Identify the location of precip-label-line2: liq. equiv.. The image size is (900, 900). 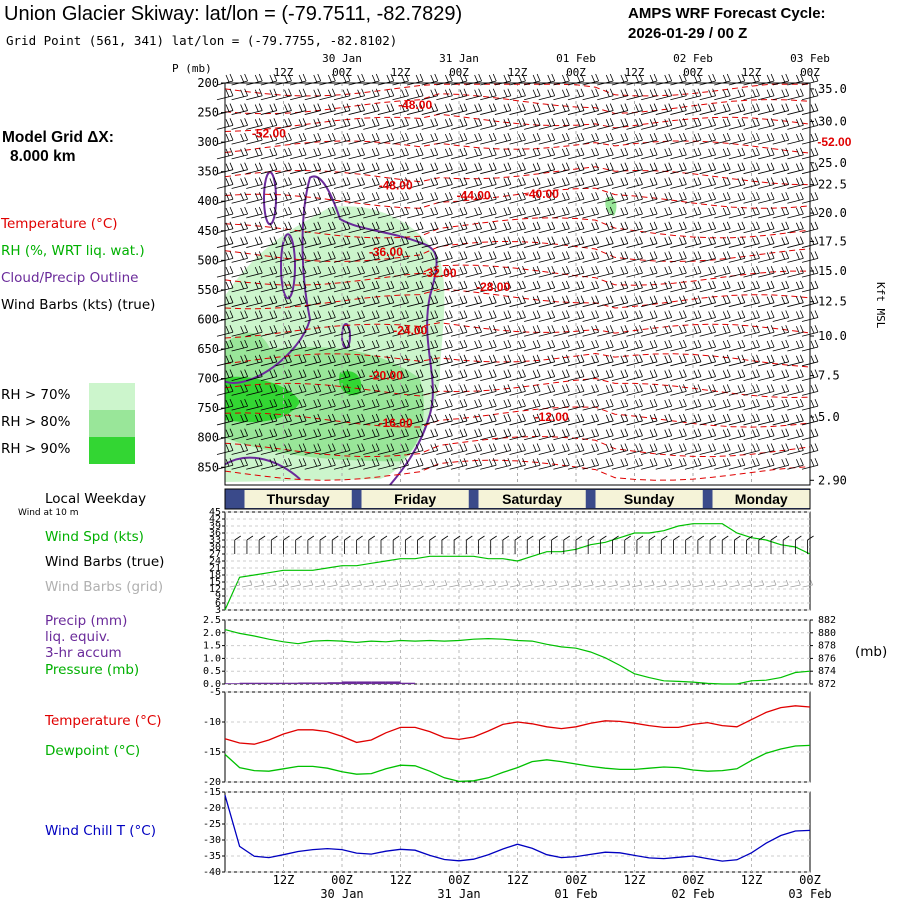
(78, 637).